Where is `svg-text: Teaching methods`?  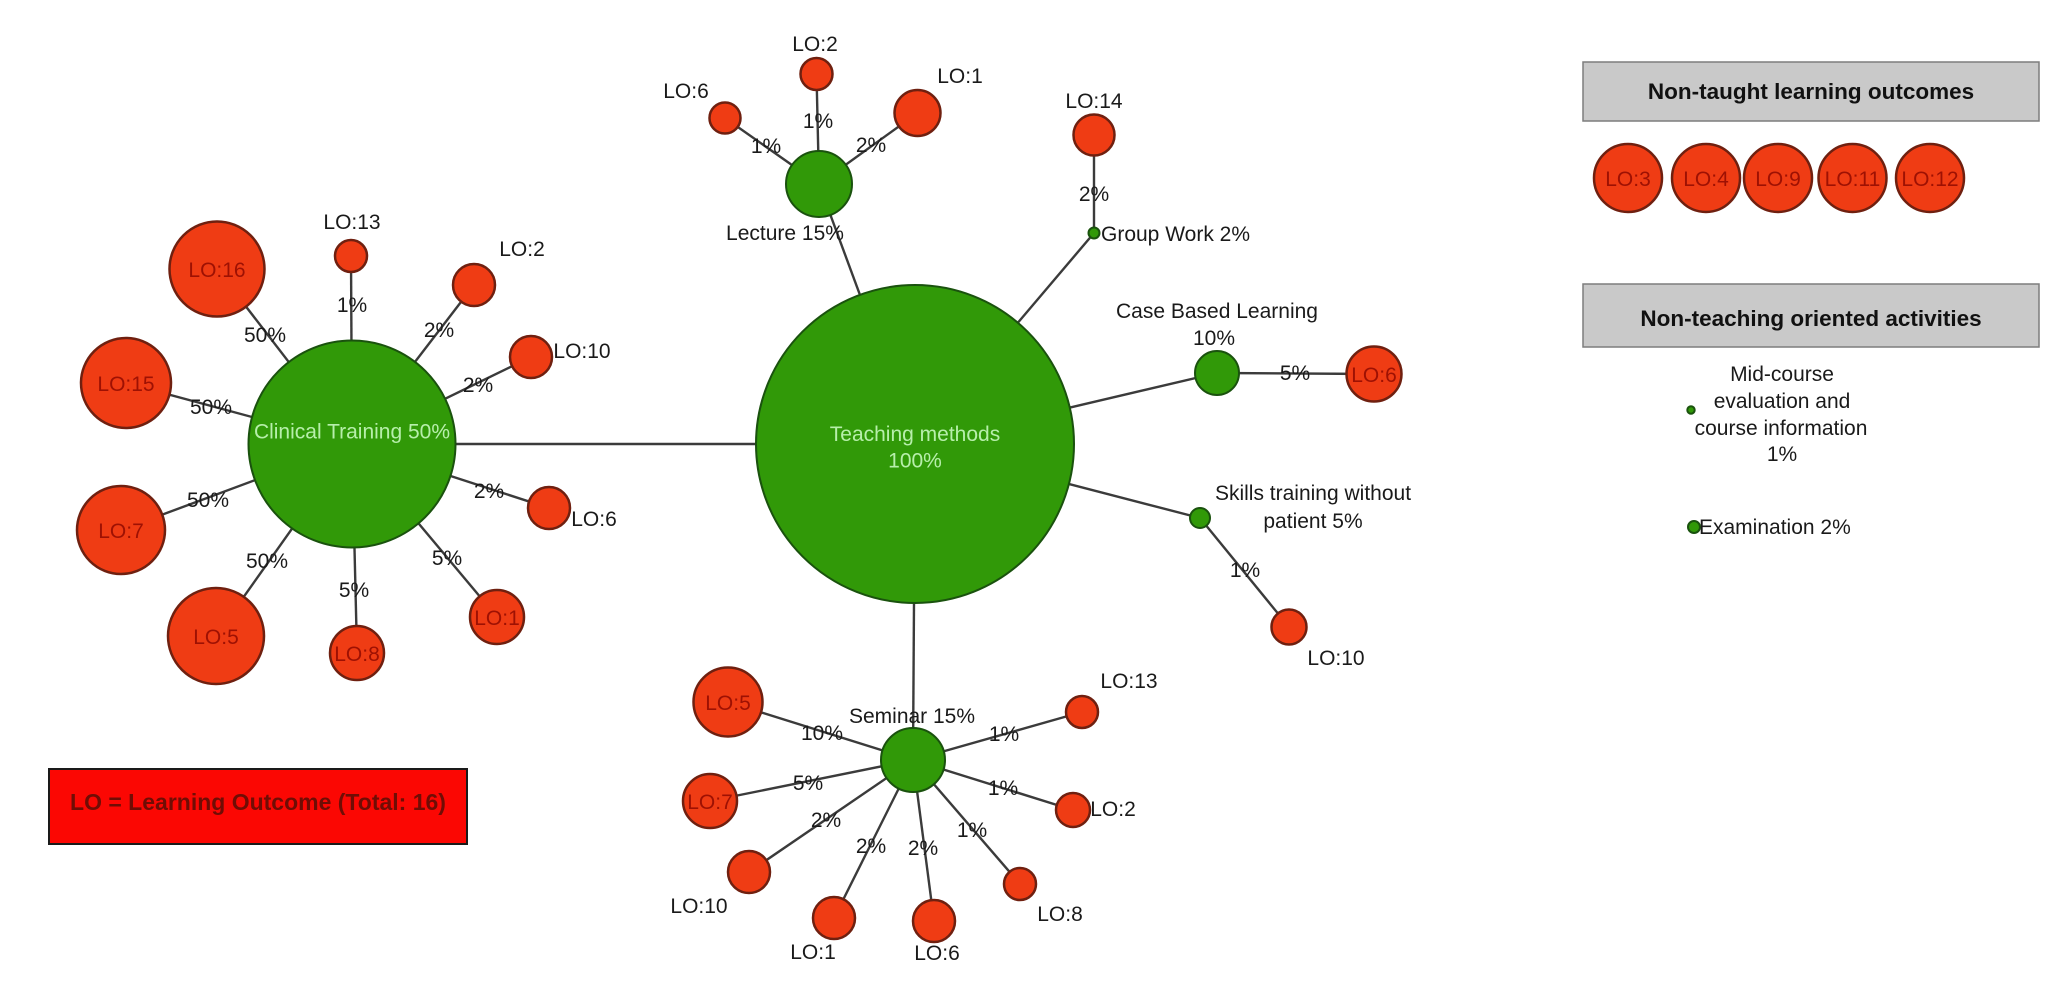 svg-text: Teaching methods is located at coordinates (915, 434).